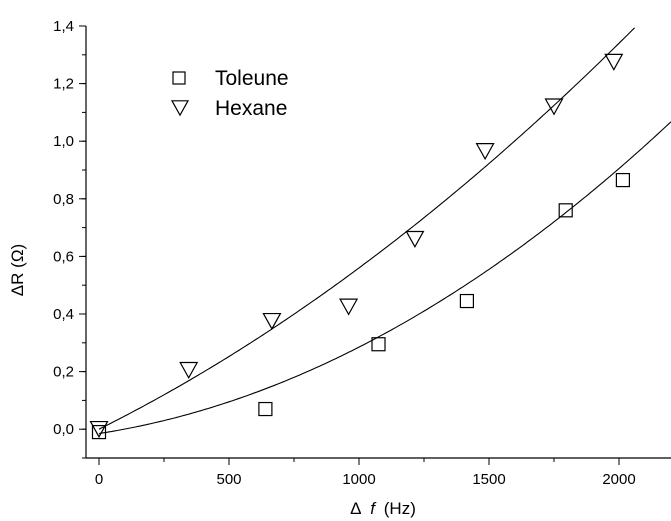  I want to click on x-axis-label-unit: (Hz), so click(400, 508).